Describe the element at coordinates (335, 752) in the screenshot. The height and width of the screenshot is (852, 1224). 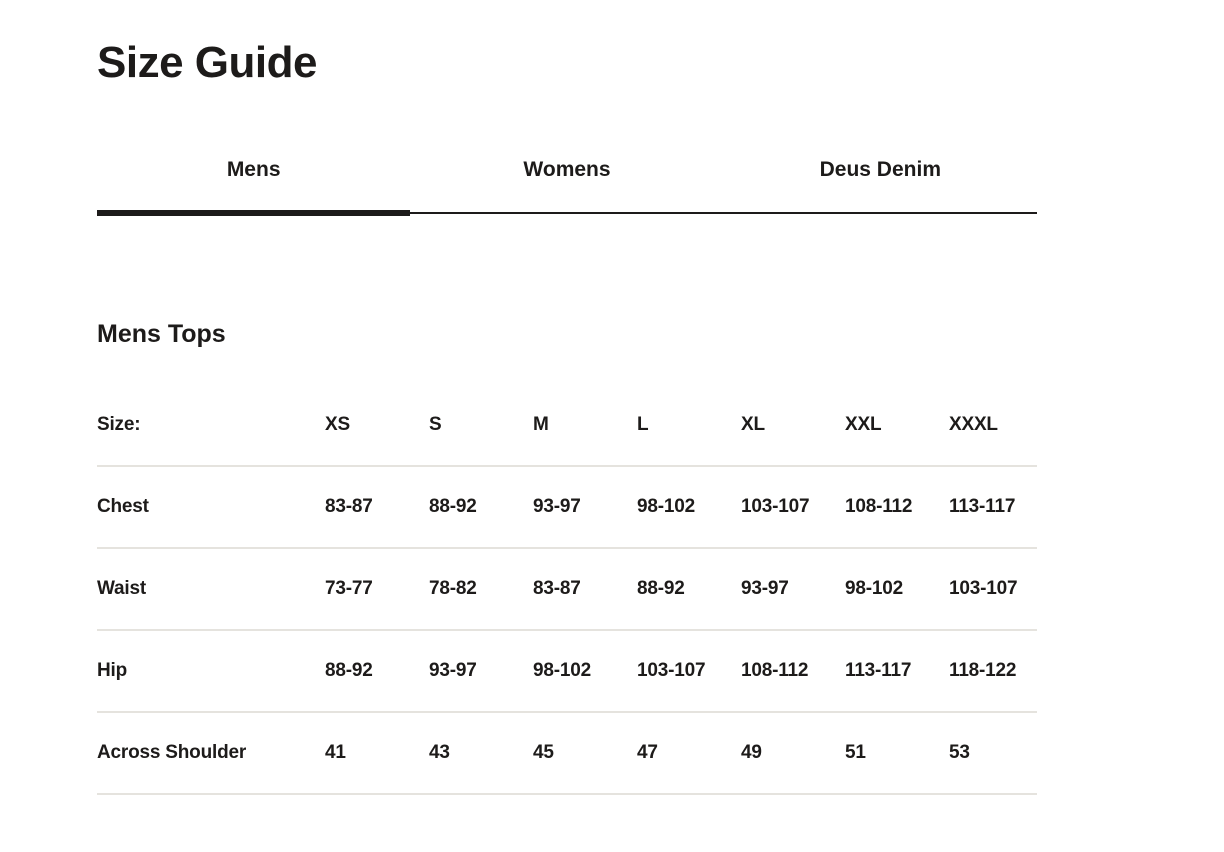
I see `size-cell: 41` at that location.